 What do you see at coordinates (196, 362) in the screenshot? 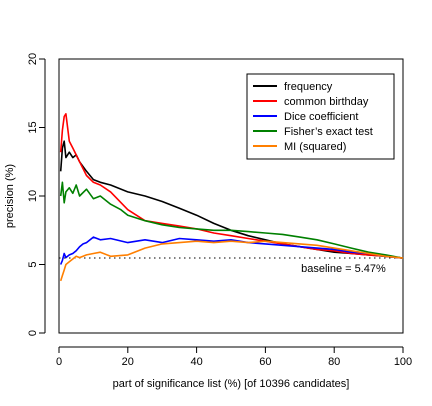
I see `x-tick-label: 40` at bounding box center [196, 362].